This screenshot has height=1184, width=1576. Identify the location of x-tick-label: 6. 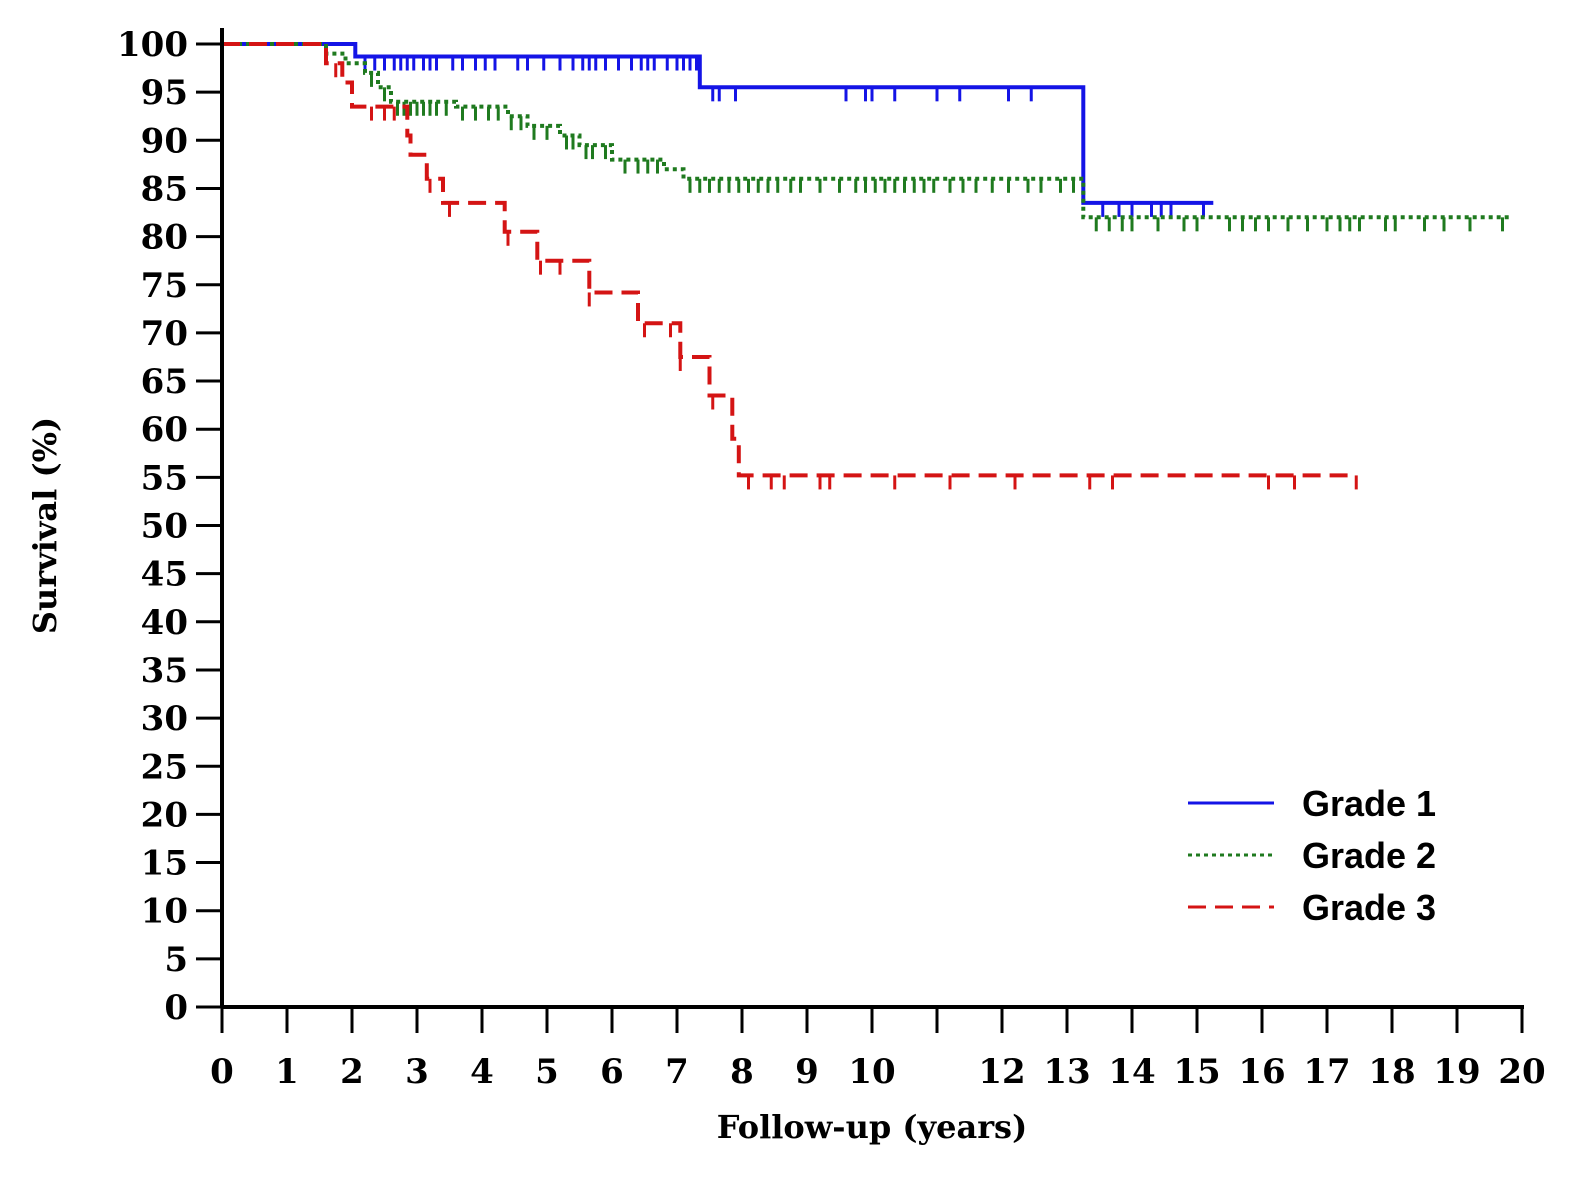
(612, 1072).